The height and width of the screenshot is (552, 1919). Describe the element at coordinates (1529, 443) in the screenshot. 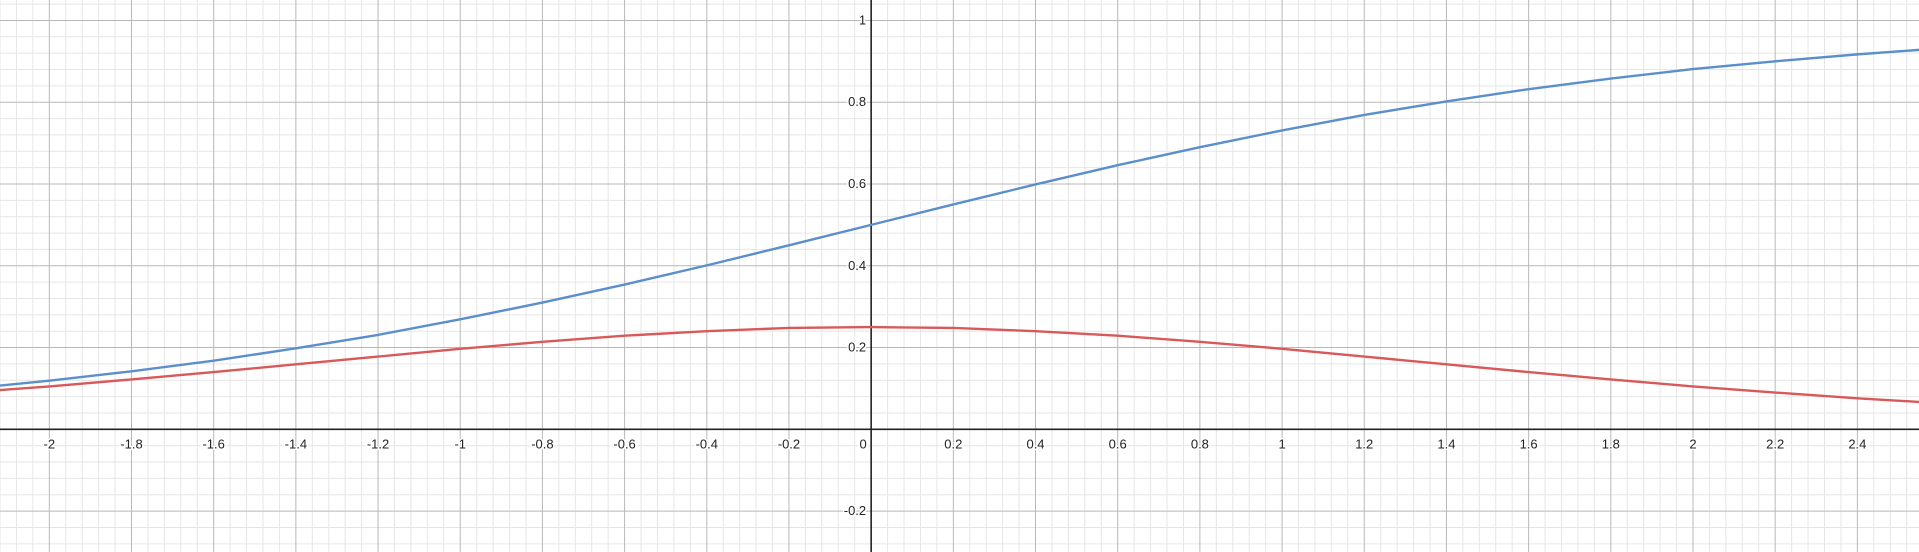

I see `x-tick-label: 1.6` at that location.